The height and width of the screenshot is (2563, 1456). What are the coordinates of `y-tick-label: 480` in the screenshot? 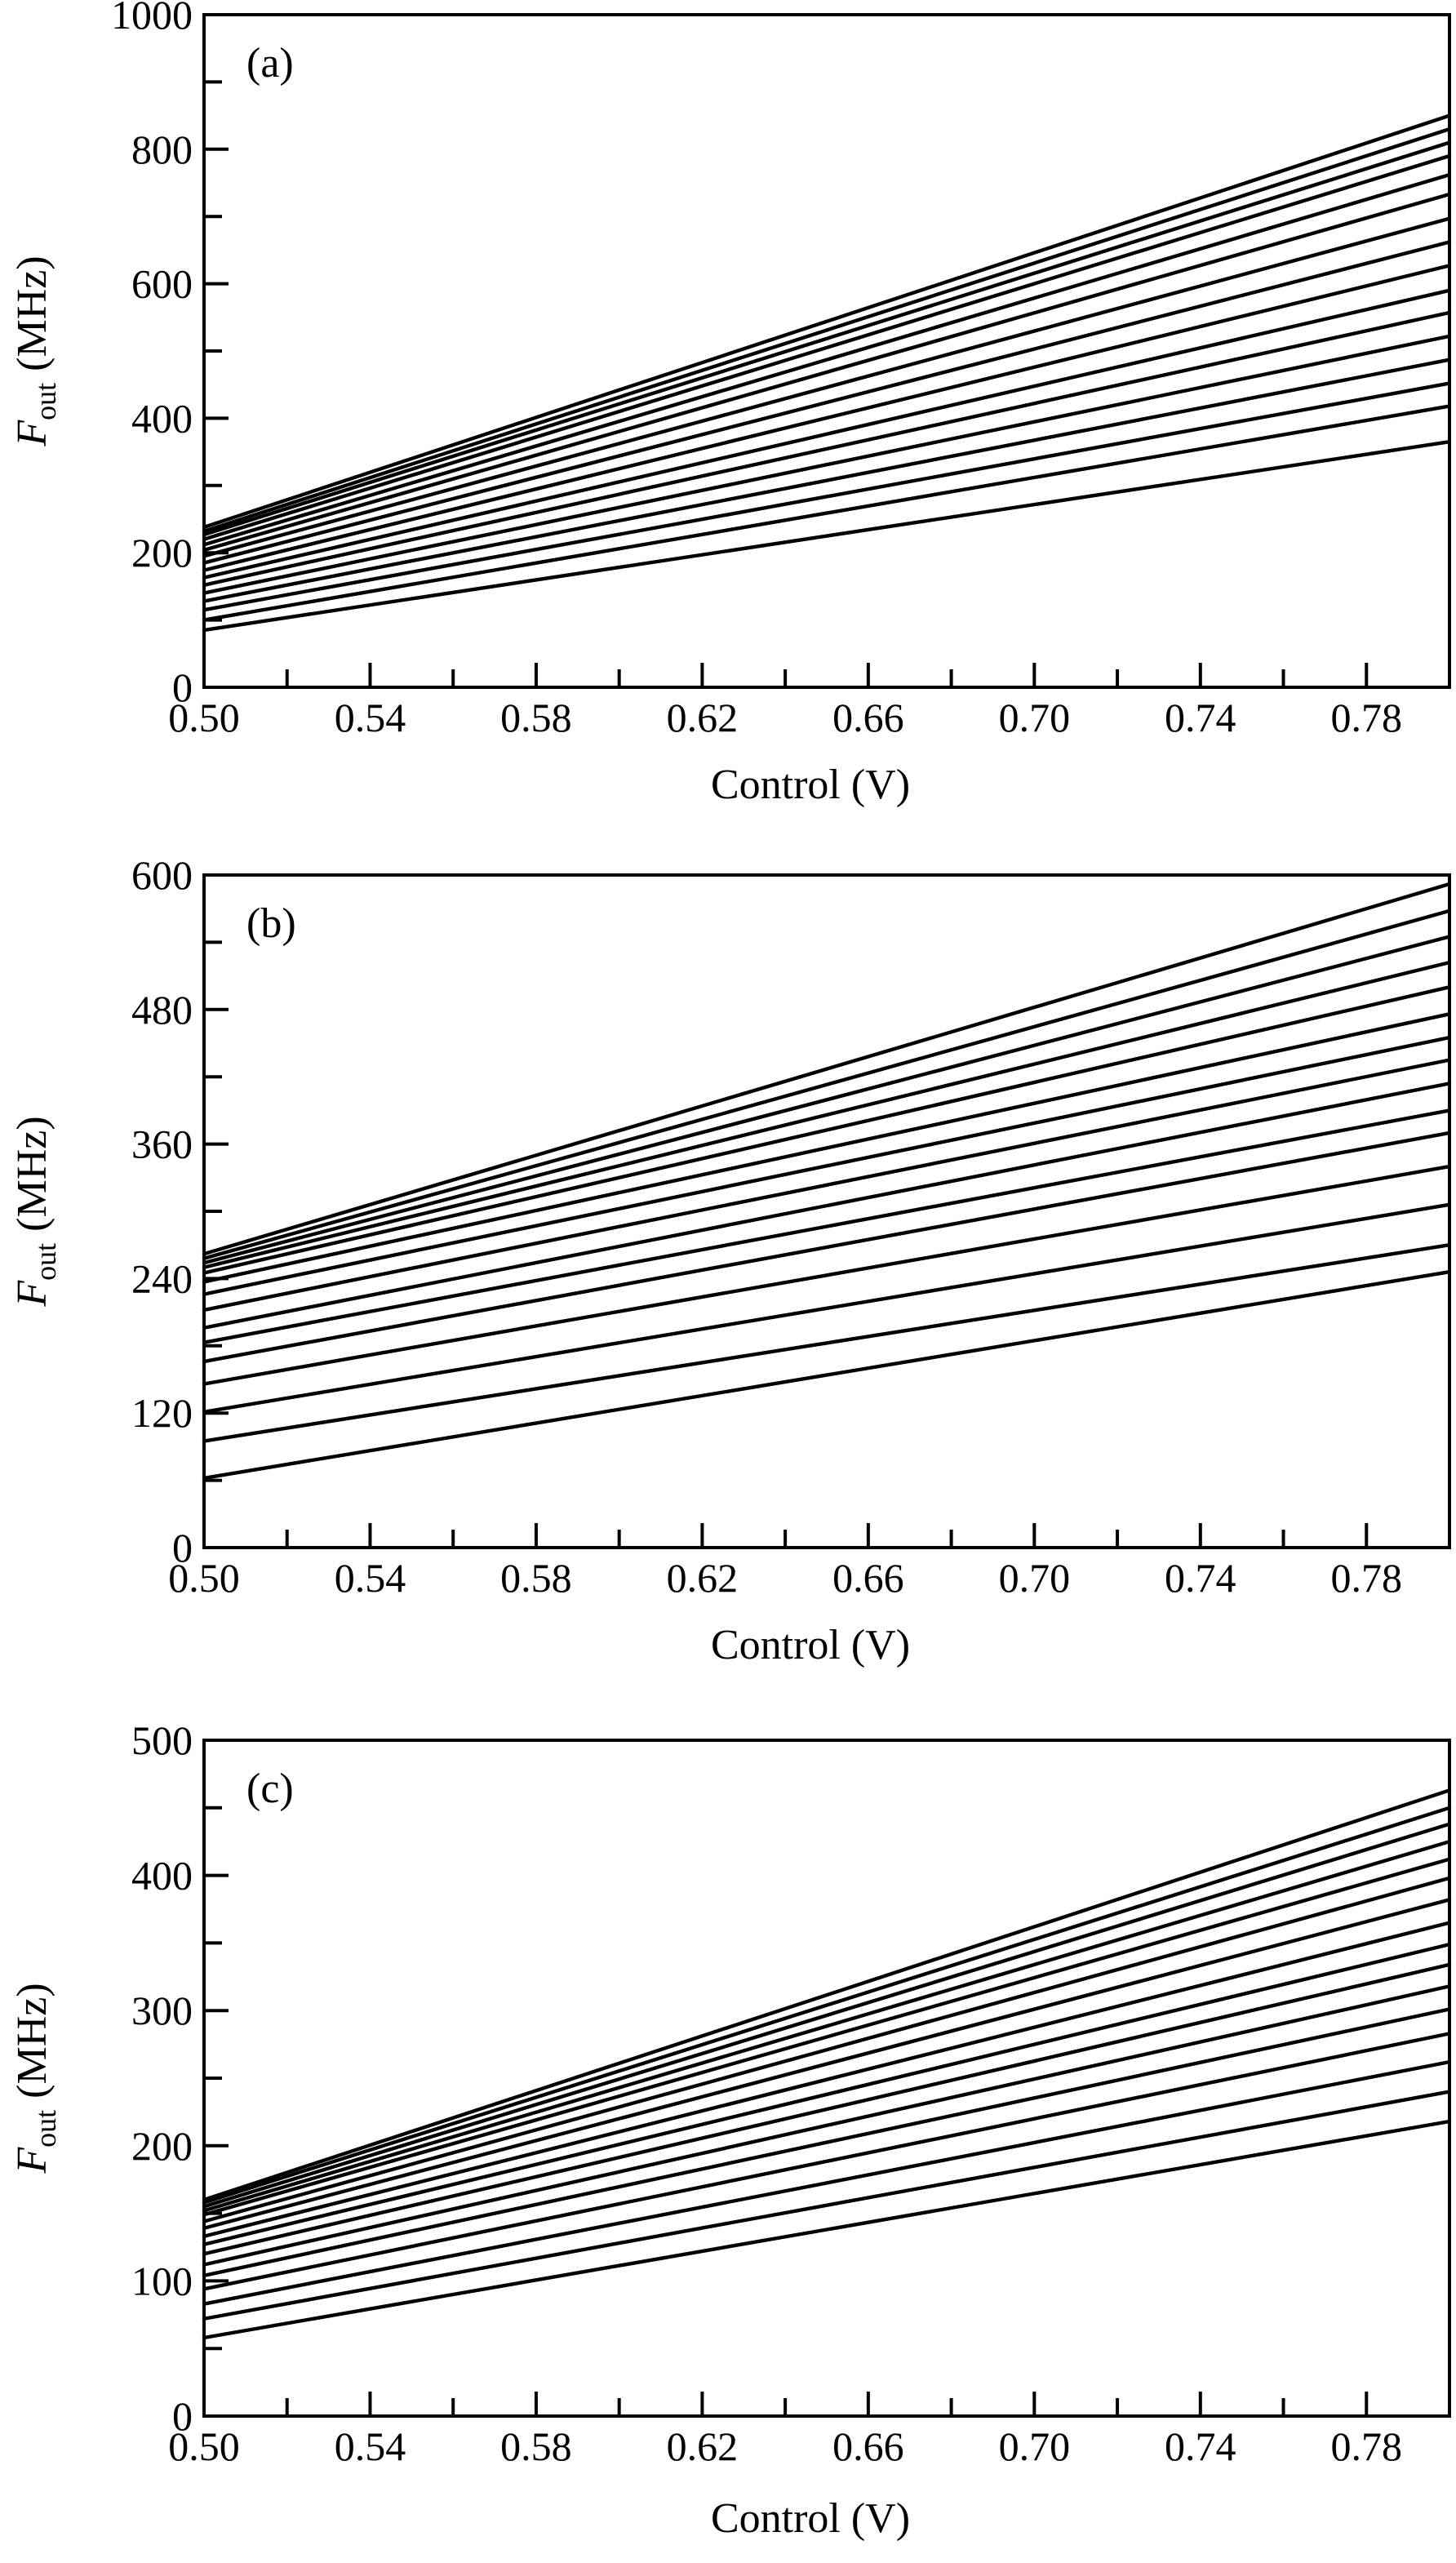 It's located at (162, 1010).